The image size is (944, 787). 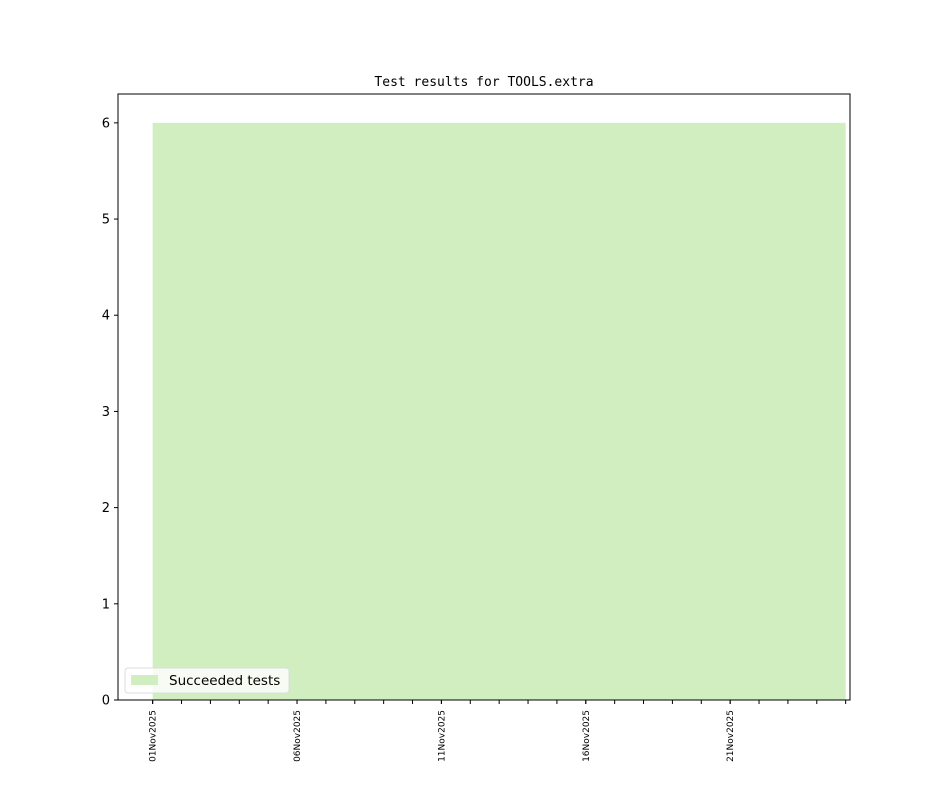 What do you see at coordinates (106, 604) in the screenshot?
I see `y-tick-label: 1` at bounding box center [106, 604].